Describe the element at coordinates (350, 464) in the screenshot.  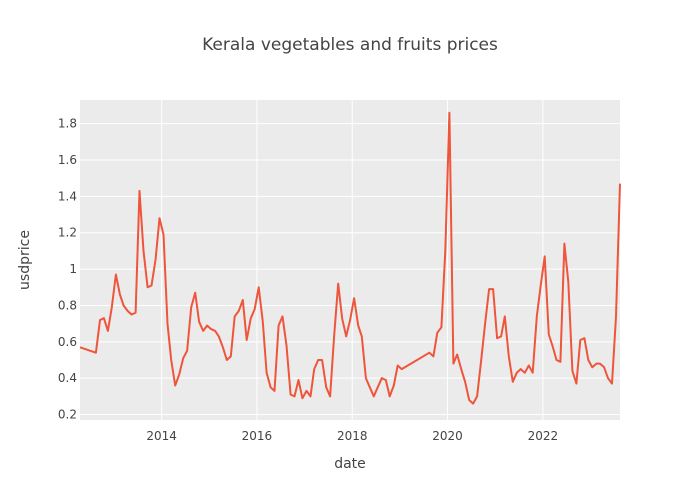
I see `x-axis-title: date` at that location.